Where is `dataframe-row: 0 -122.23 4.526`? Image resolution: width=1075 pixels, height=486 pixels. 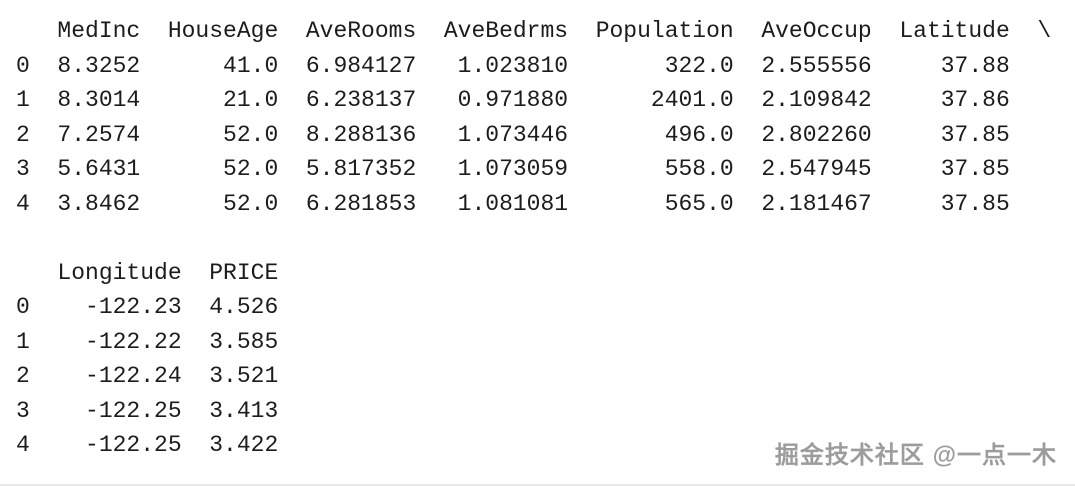
dataframe-row: 0 -122.23 4.526 is located at coordinates (147, 307).